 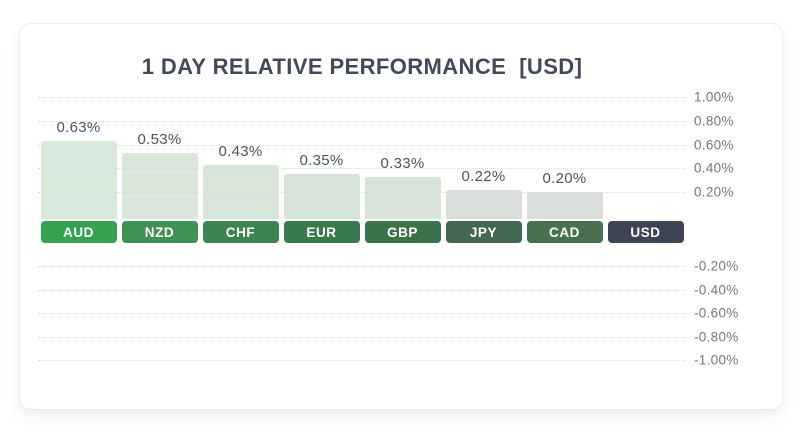 What do you see at coordinates (240, 151) in the screenshot?
I see `bar-value-label: 0.43%` at bounding box center [240, 151].